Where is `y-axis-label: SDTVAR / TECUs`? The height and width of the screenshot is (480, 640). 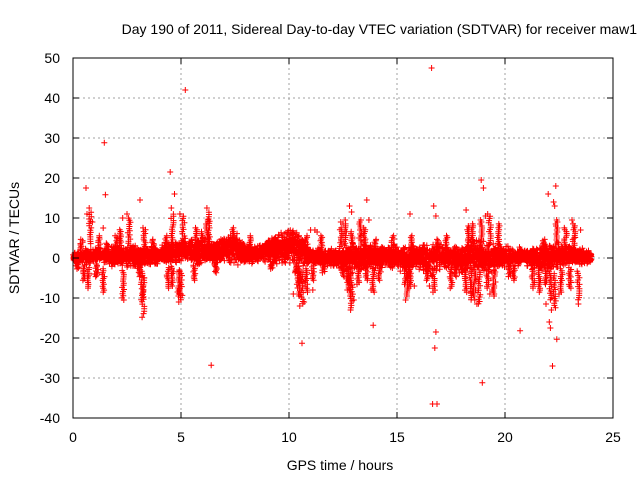
y-axis-label: SDTVAR / TECUs is located at coordinates (14, 238).